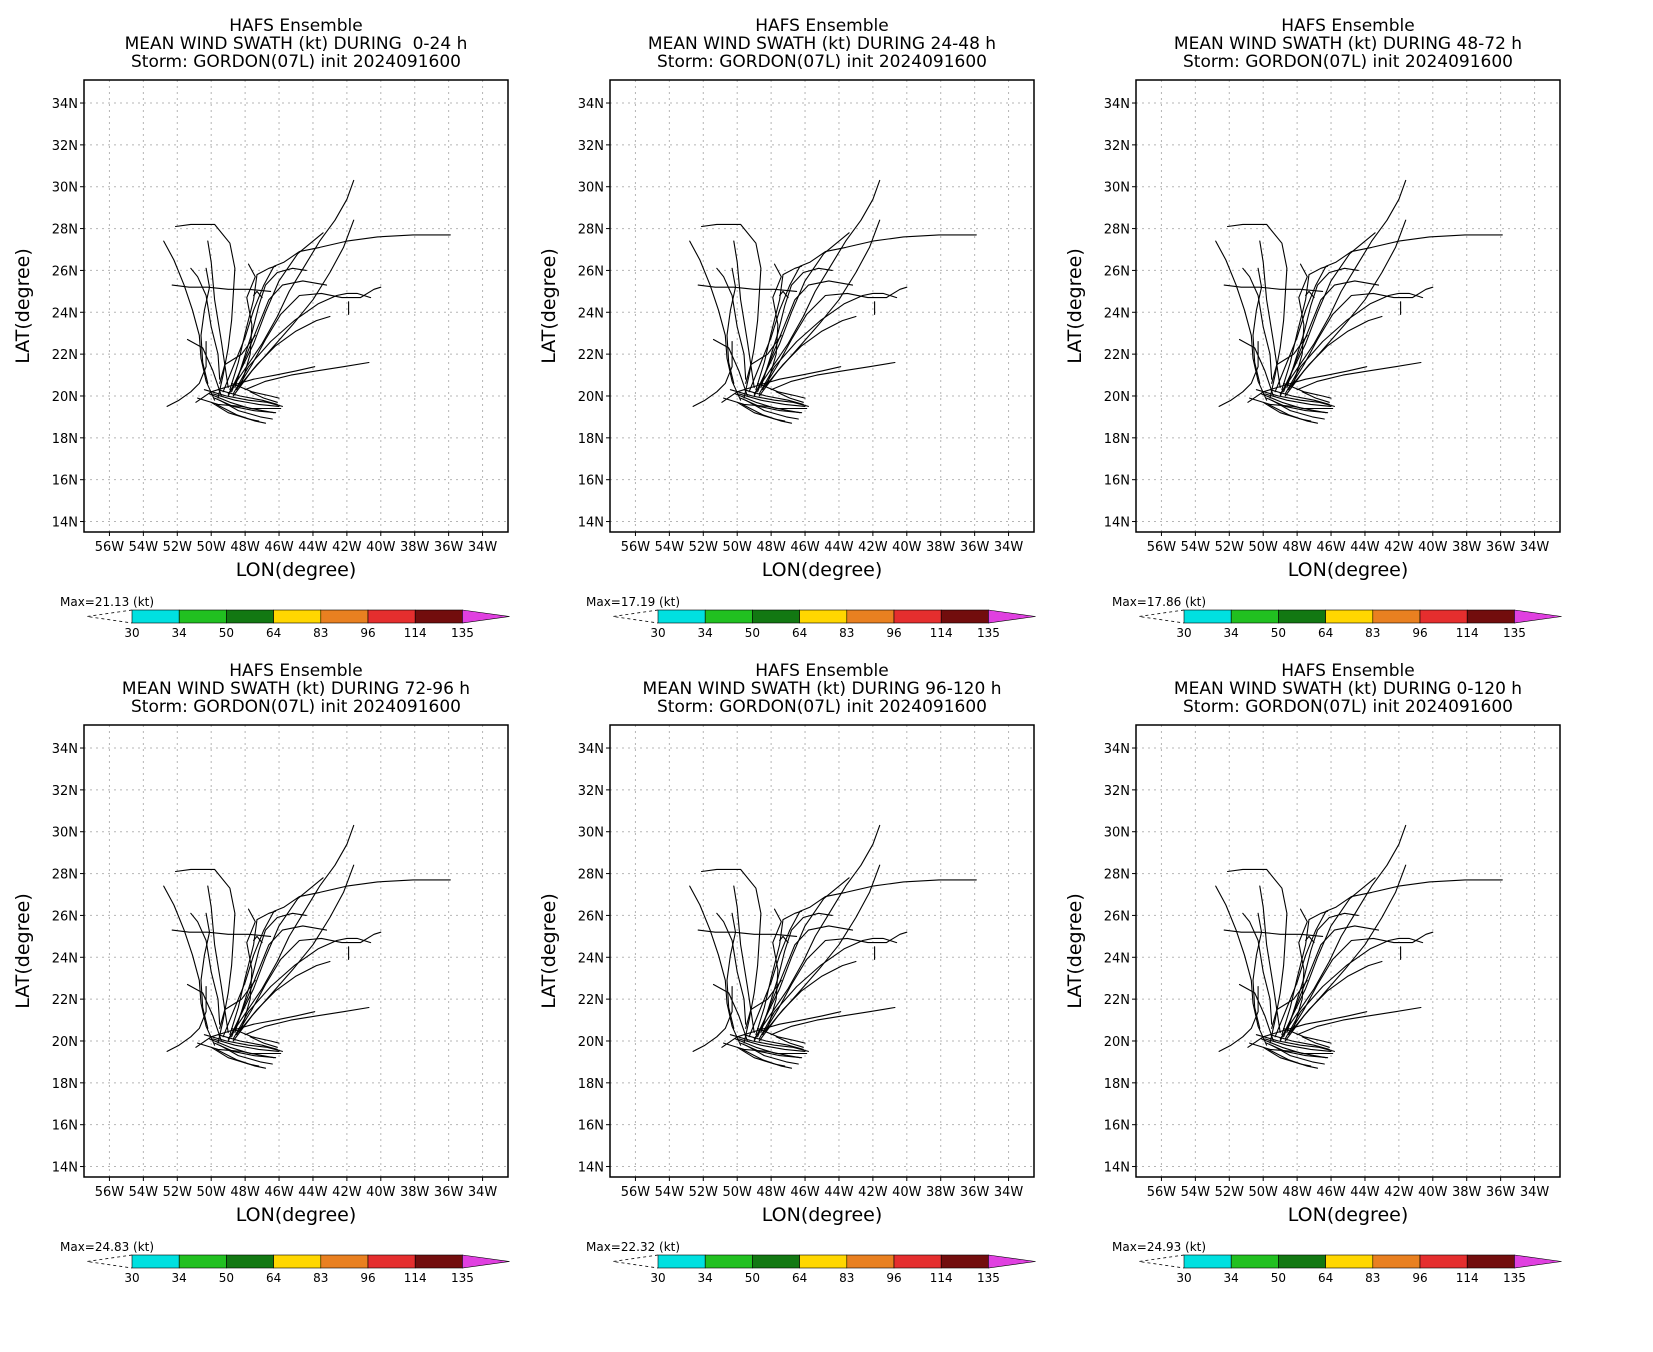 Image resolution: width=1653 pixels, height=1352 pixels. I want to click on colorbar-upper-triangle, so click(1538, 616).